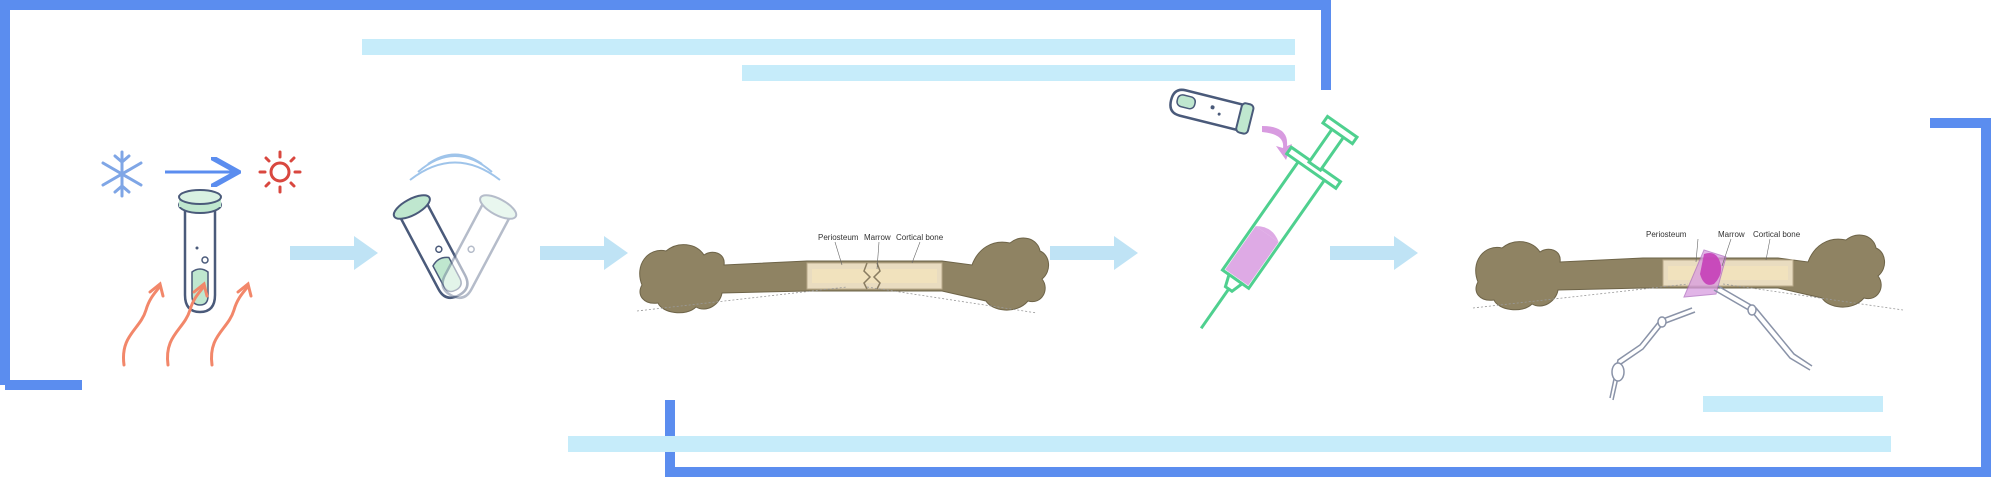 The height and width of the screenshot is (479, 1992). What do you see at coordinates (920, 237) in the screenshot?
I see `label-cortical-left: Cortical bone` at bounding box center [920, 237].